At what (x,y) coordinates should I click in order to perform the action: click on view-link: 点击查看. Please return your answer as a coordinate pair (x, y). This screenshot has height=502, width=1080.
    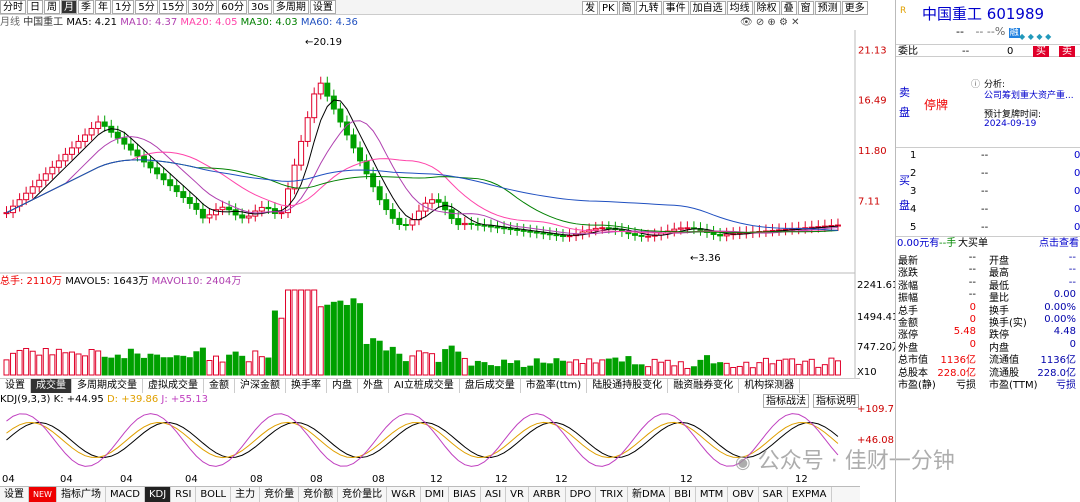
    Looking at the image, I should click on (1059, 243).